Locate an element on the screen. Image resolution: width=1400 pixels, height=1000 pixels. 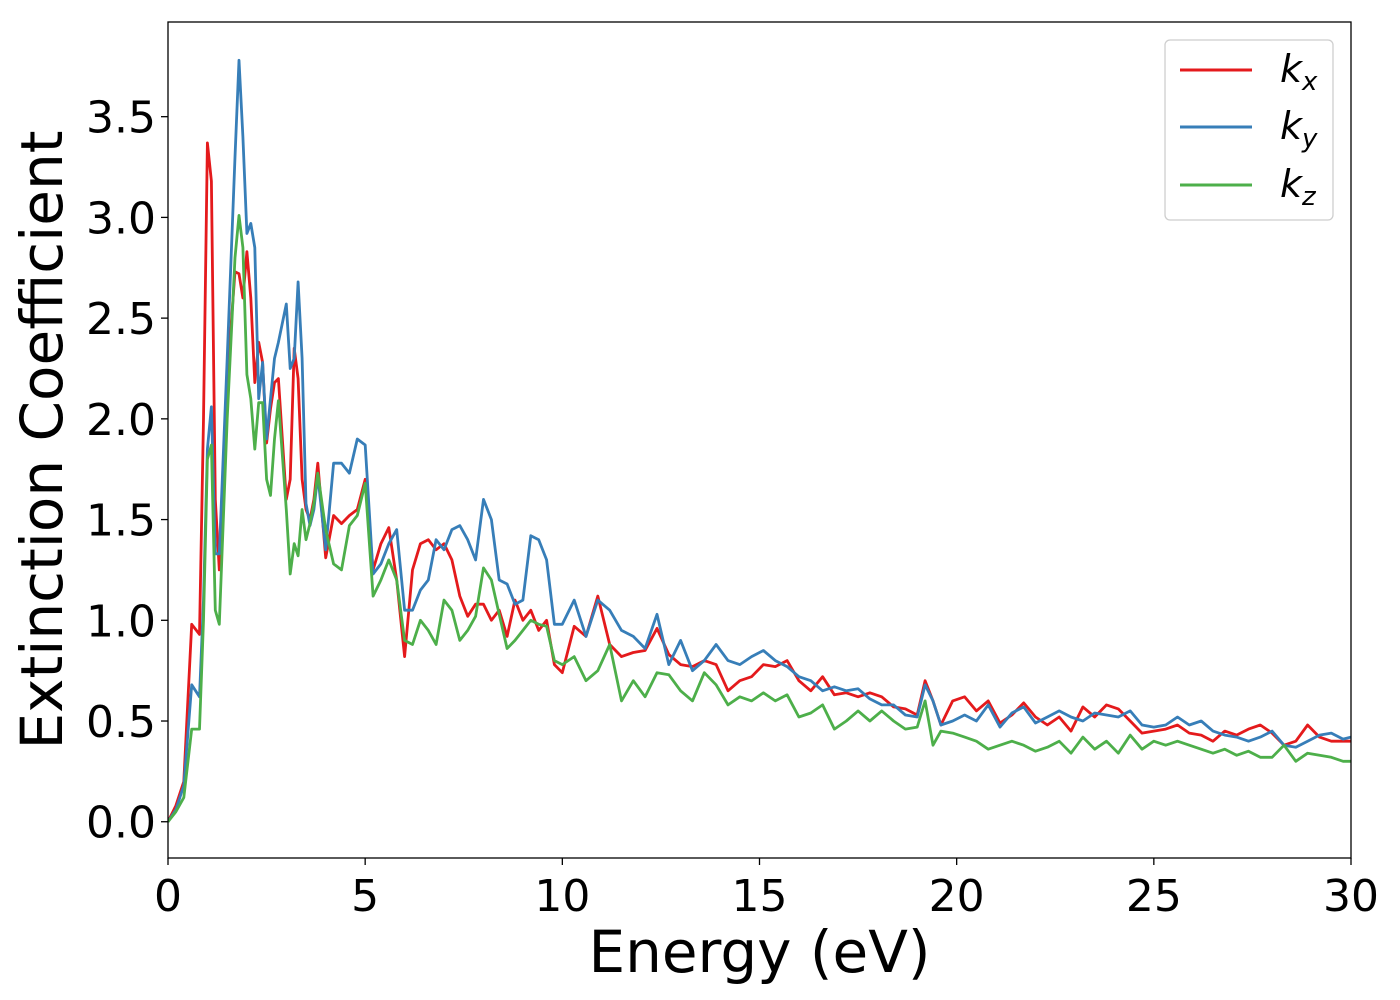
y-tick-label: 1.5 is located at coordinates (121, 521).